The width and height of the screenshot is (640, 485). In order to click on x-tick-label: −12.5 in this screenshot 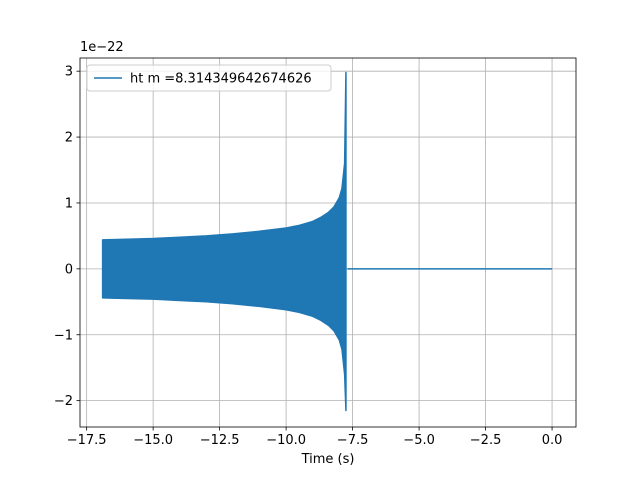, I will do `click(220, 440)`.